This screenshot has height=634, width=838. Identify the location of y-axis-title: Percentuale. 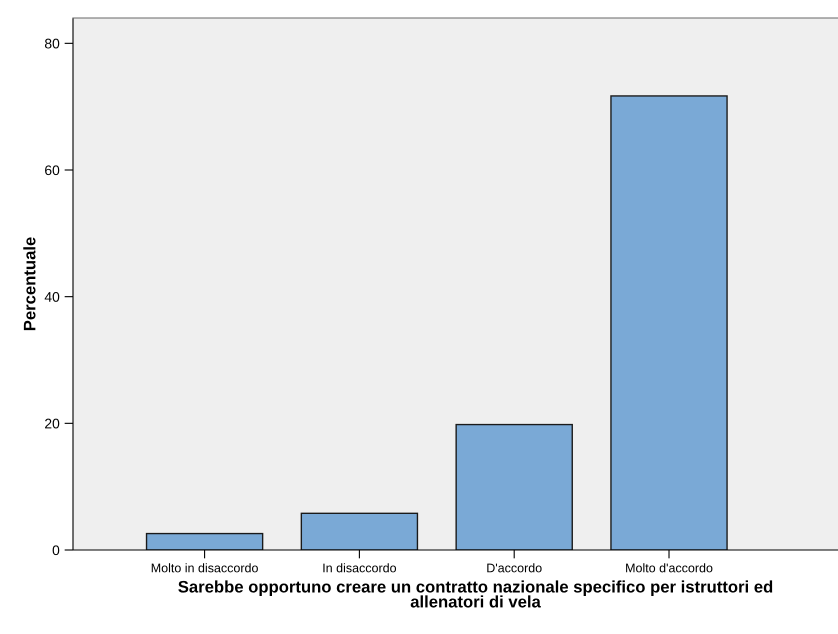
(29, 283).